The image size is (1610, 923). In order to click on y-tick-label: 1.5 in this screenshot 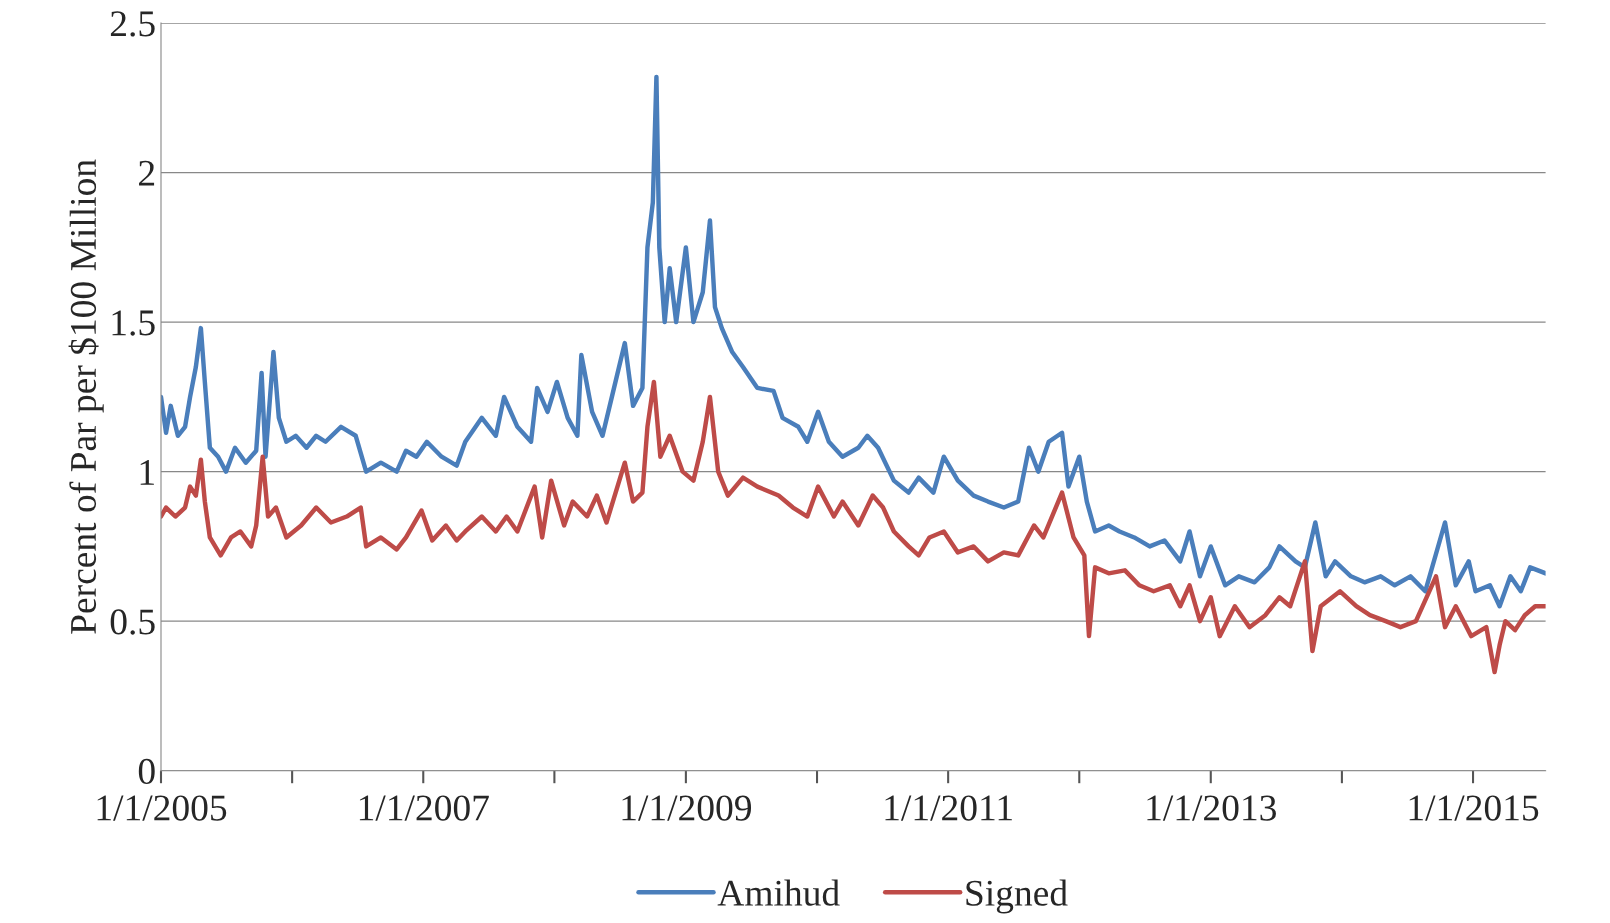, I will do `click(133, 323)`.